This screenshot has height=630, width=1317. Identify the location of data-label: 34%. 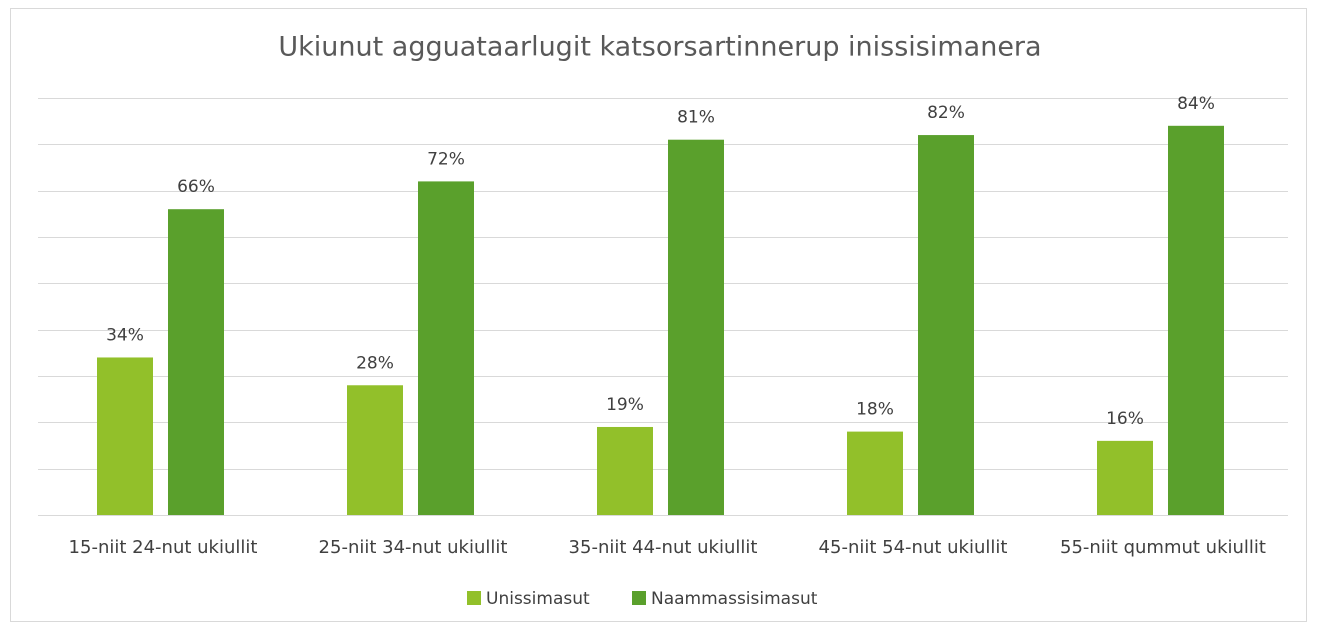
(125, 335).